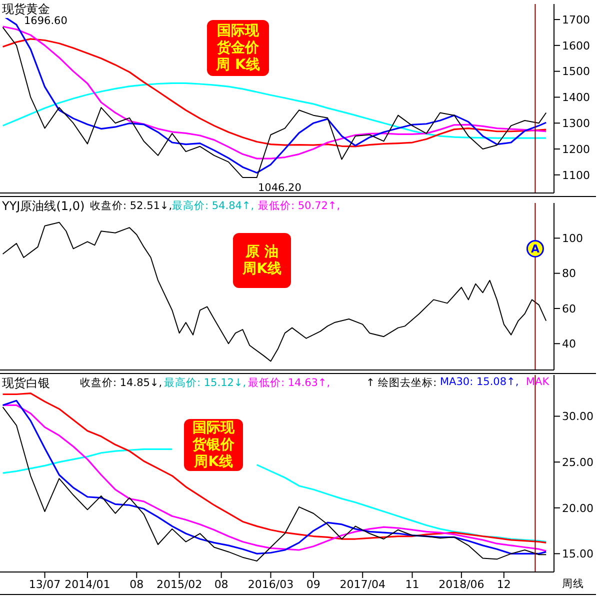 The image size is (600, 600). Describe the element at coordinates (179, 584) in the screenshot. I see `x-tick-label: 2015/02` at that location.